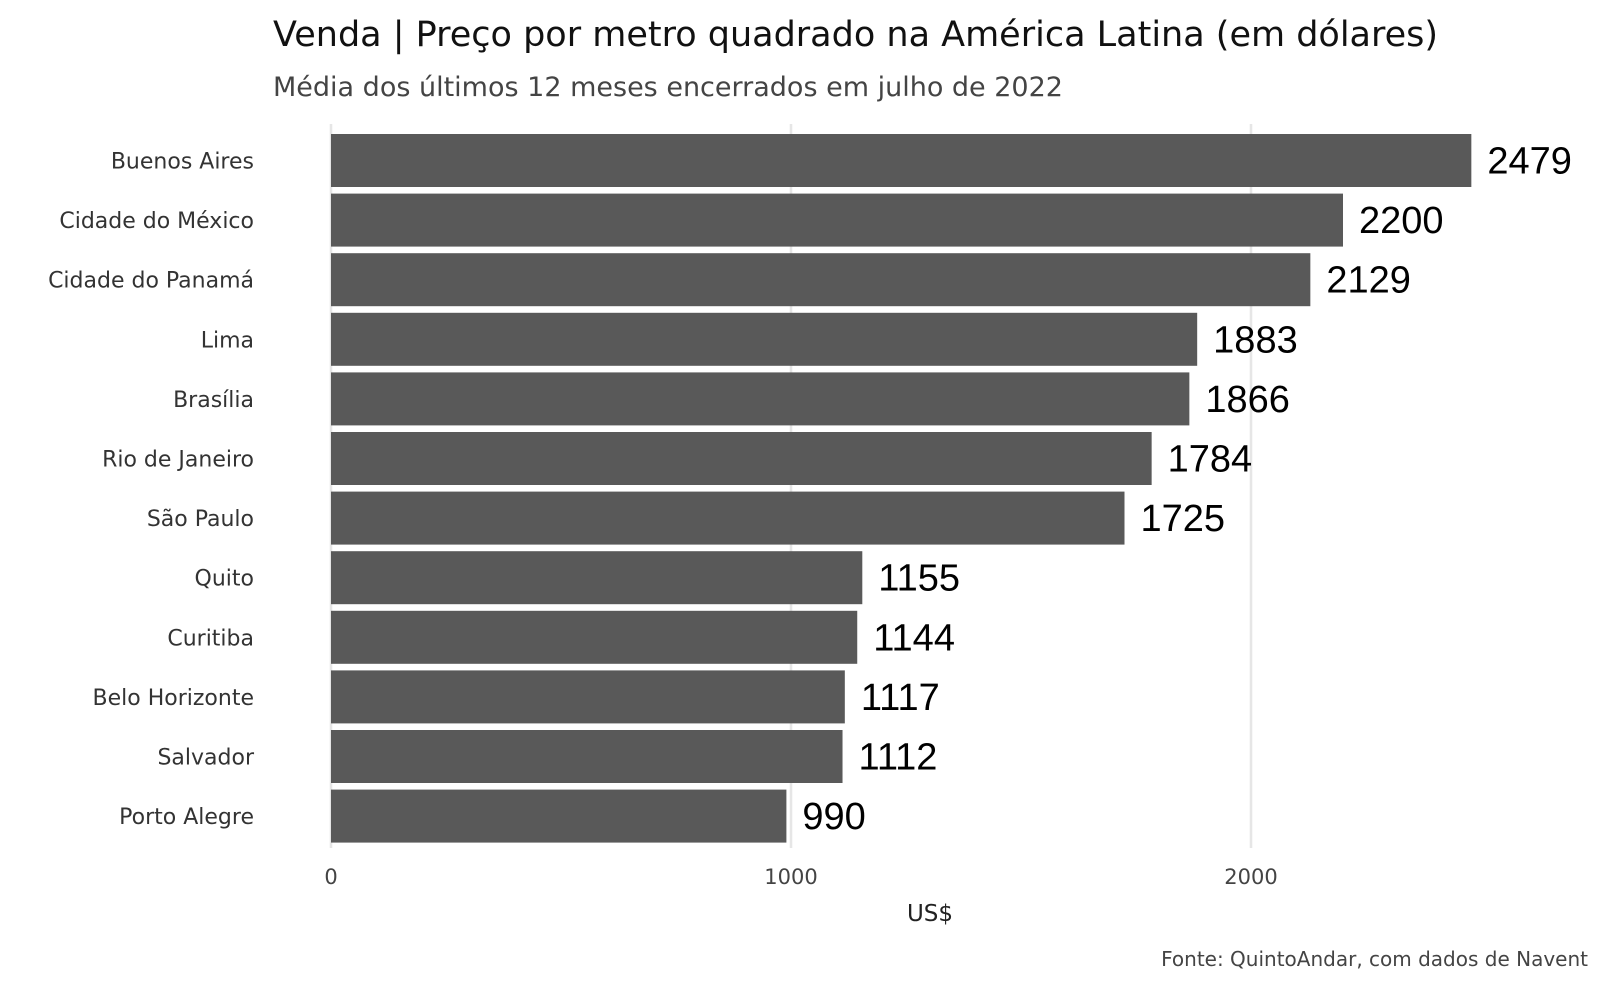 This screenshot has width=1600, height=989. I want to click on category-label: Cidade do Panamá, so click(151, 281).